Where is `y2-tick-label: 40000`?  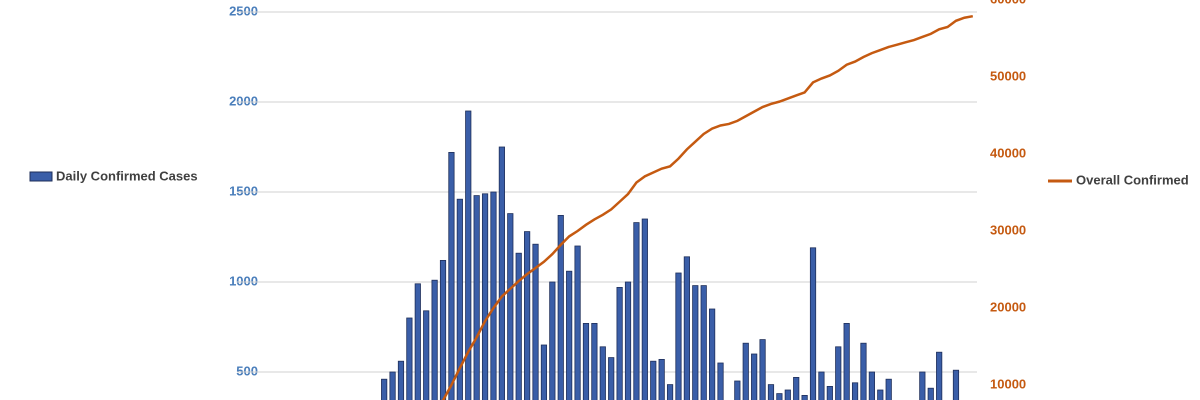 y2-tick-label: 40000 is located at coordinates (1008, 152).